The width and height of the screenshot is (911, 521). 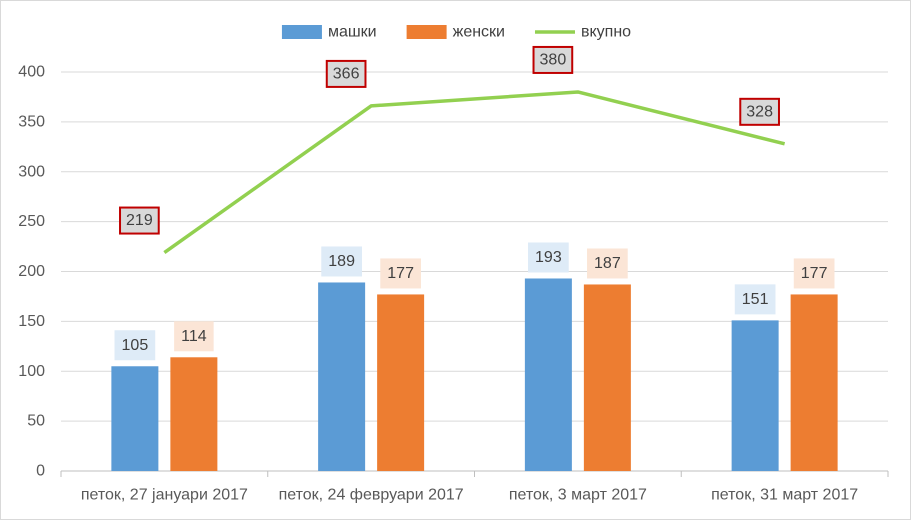 I want to click on y-tick-label: 200, so click(x=31, y=271).